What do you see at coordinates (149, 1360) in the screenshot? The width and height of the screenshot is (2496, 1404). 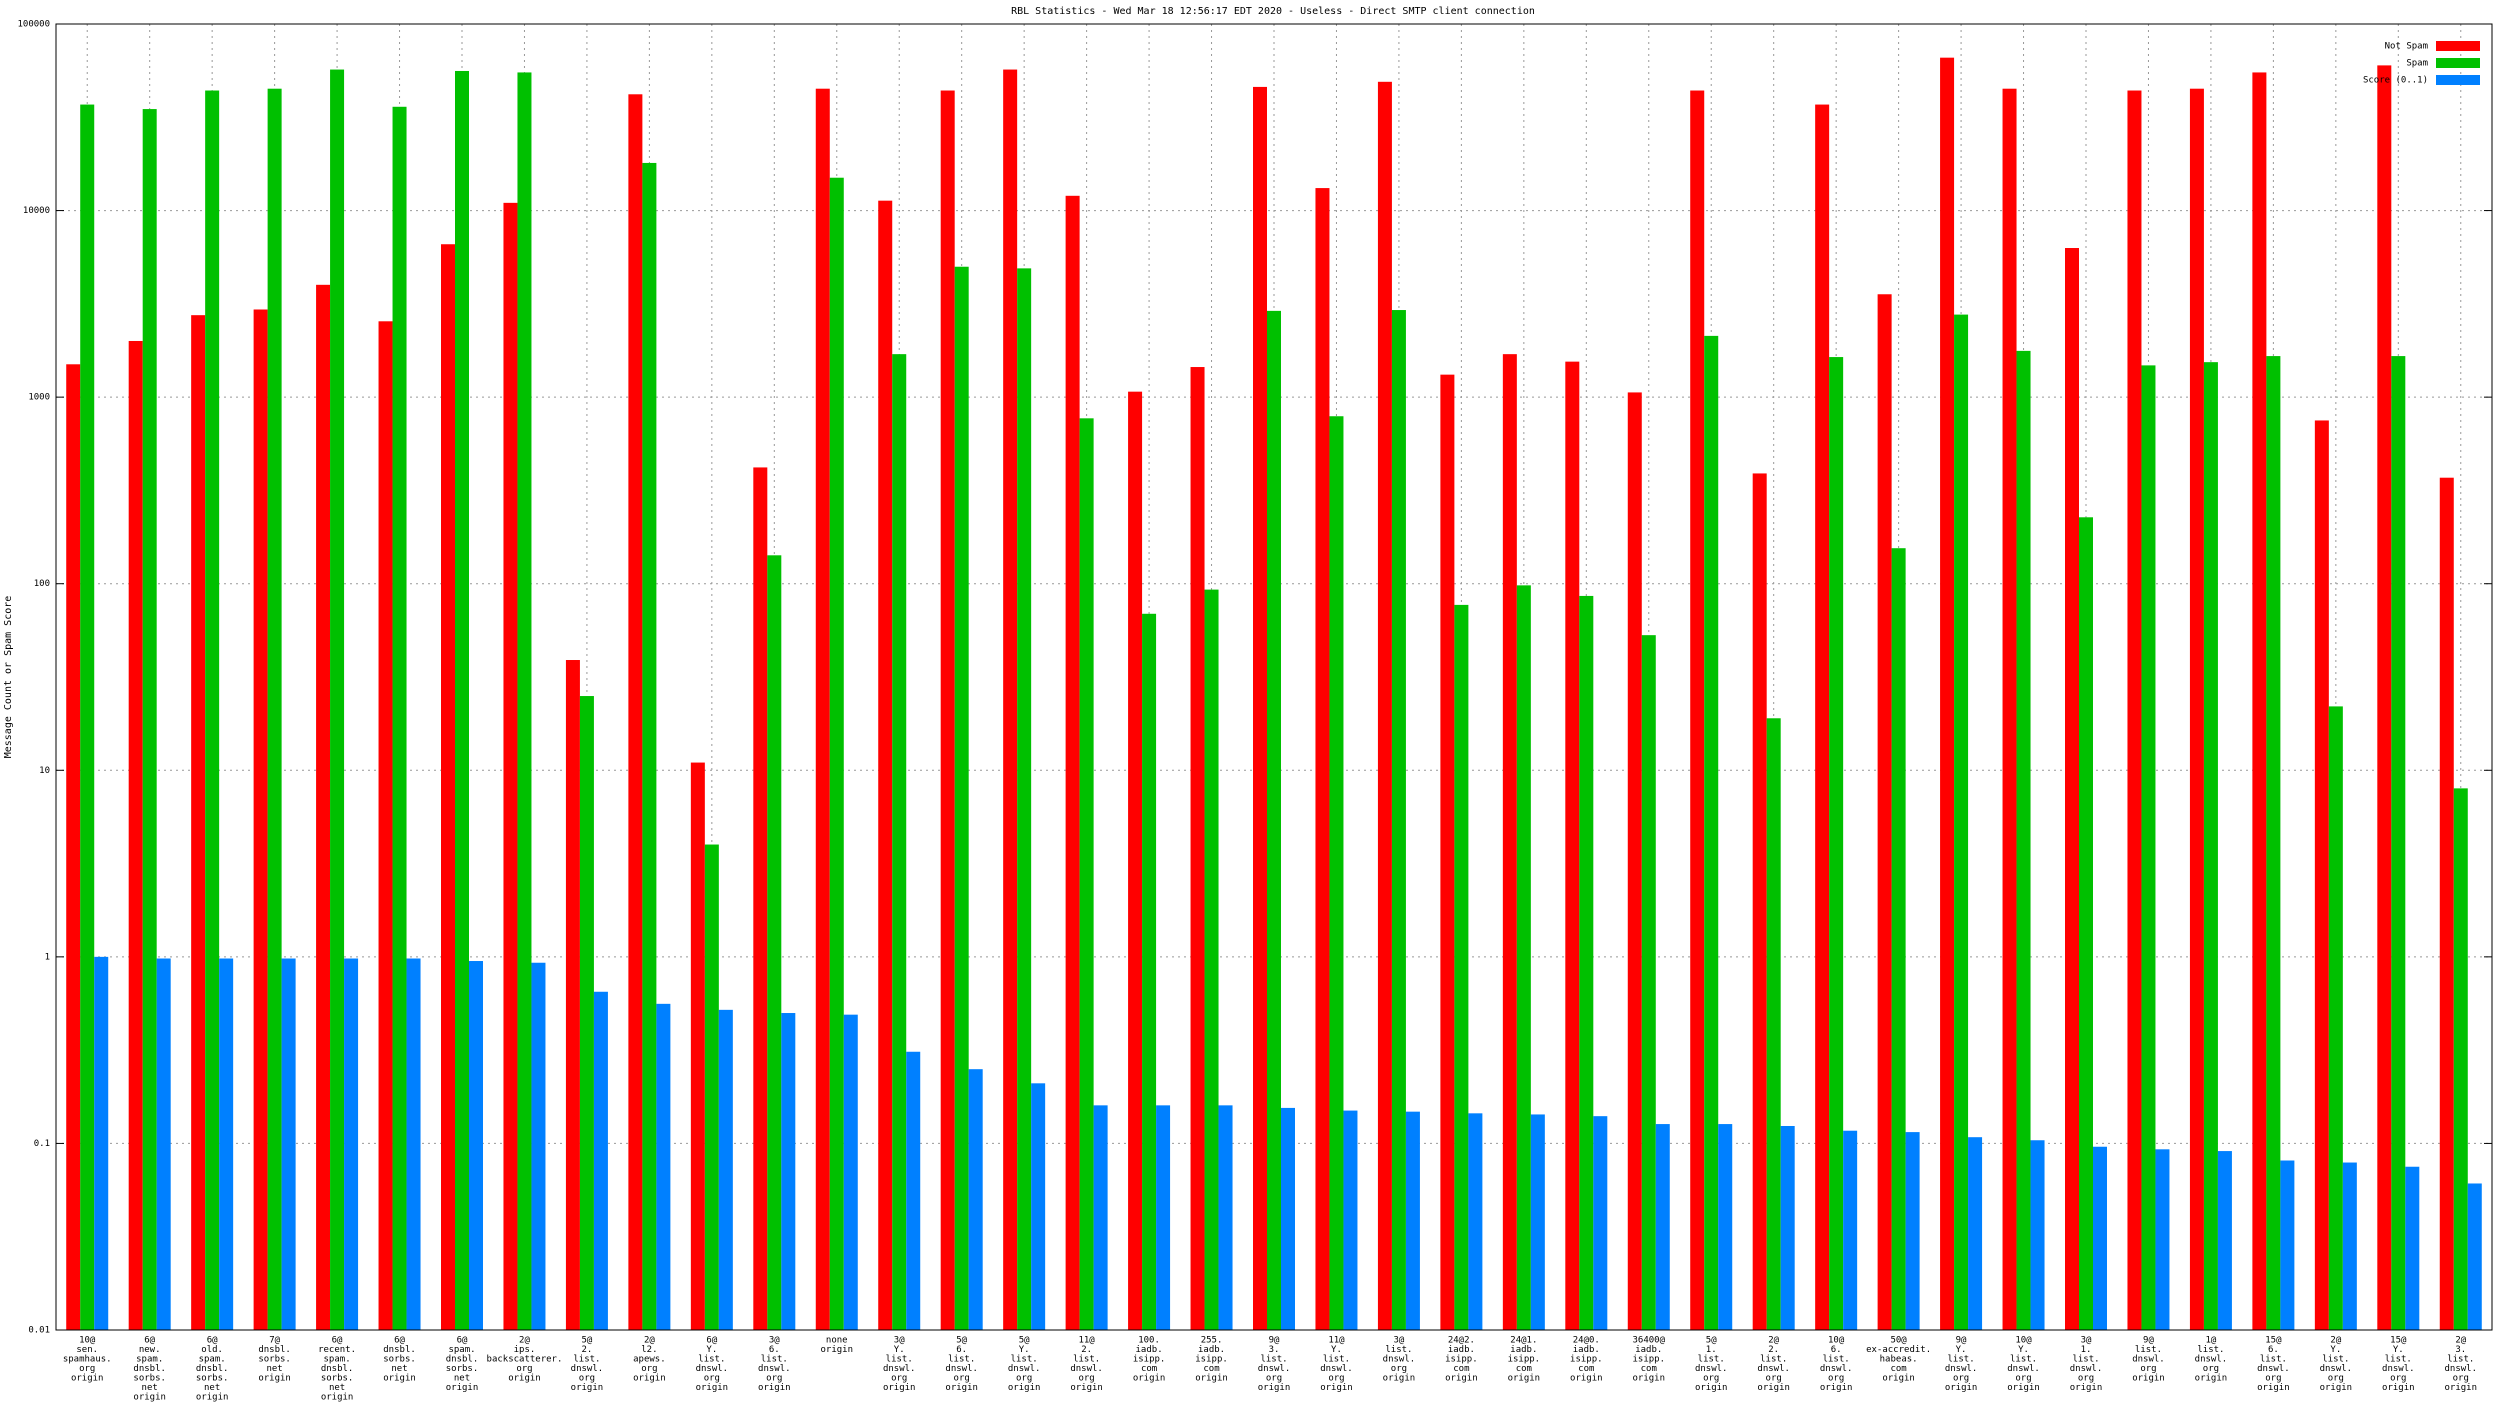 I see `x-tick-label: spam.` at bounding box center [149, 1360].